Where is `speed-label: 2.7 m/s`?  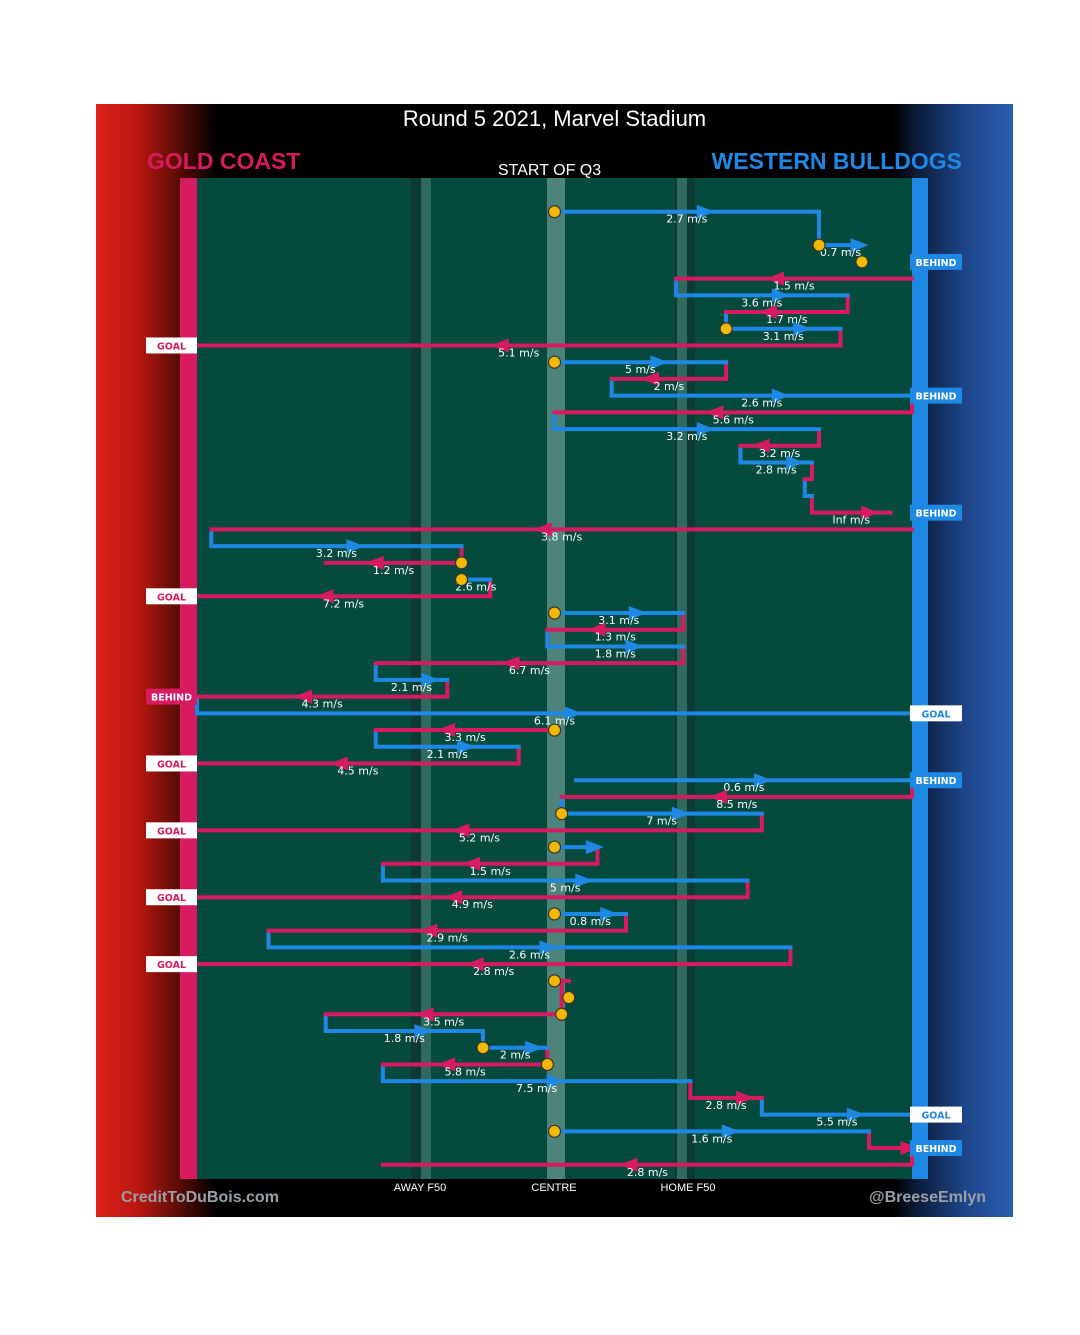 speed-label: 2.7 m/s is located at coordinates (686, 219).